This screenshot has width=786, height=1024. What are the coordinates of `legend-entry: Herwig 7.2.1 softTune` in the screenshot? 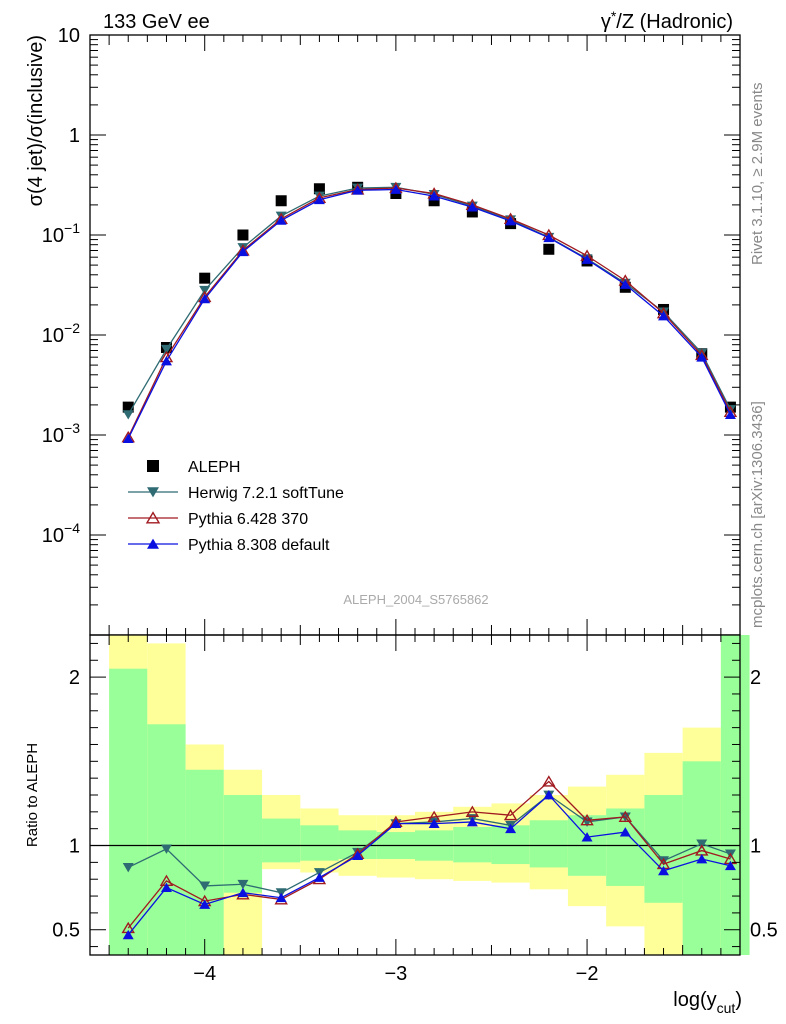 It's located at (236, 493).